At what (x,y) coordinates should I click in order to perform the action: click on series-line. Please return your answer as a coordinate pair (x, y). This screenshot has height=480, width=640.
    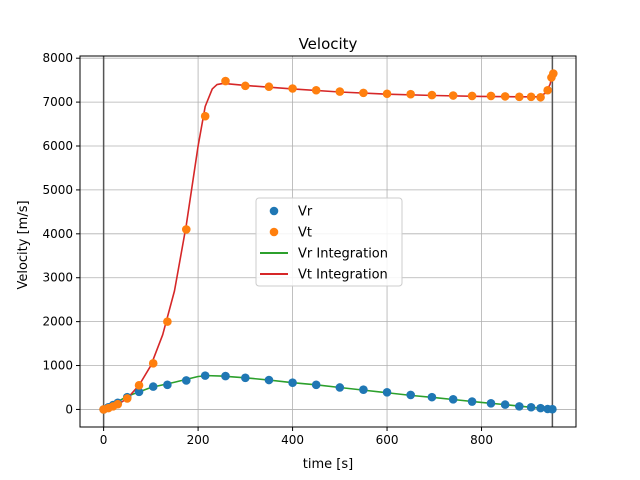
    Looking at the image, I should click on (328, 392).